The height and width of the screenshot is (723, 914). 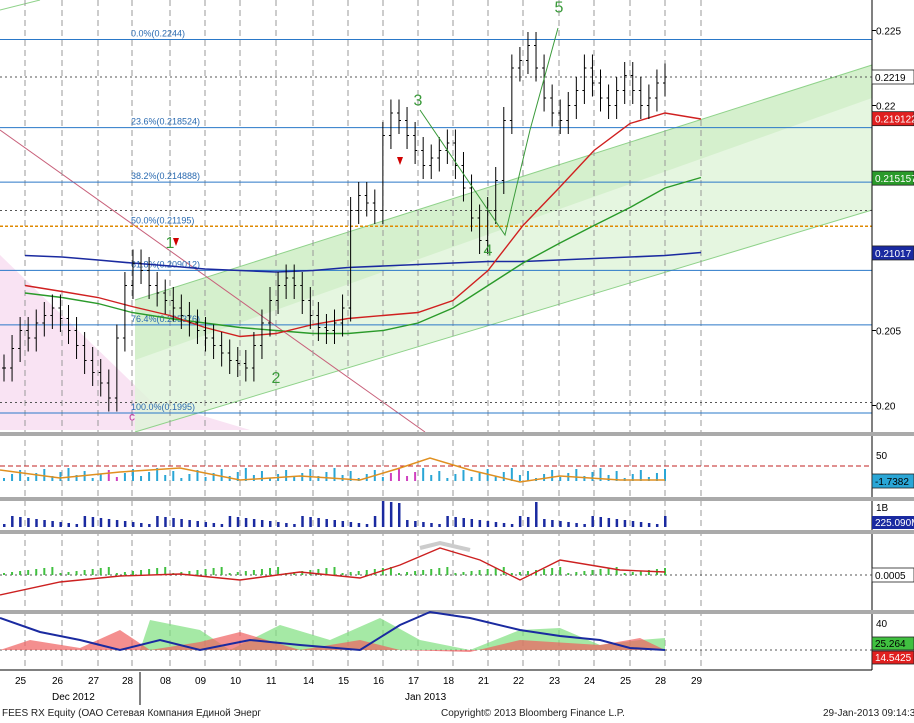 I want to click on dmi-red-label: 14.5425, so click(x=893, y=658).